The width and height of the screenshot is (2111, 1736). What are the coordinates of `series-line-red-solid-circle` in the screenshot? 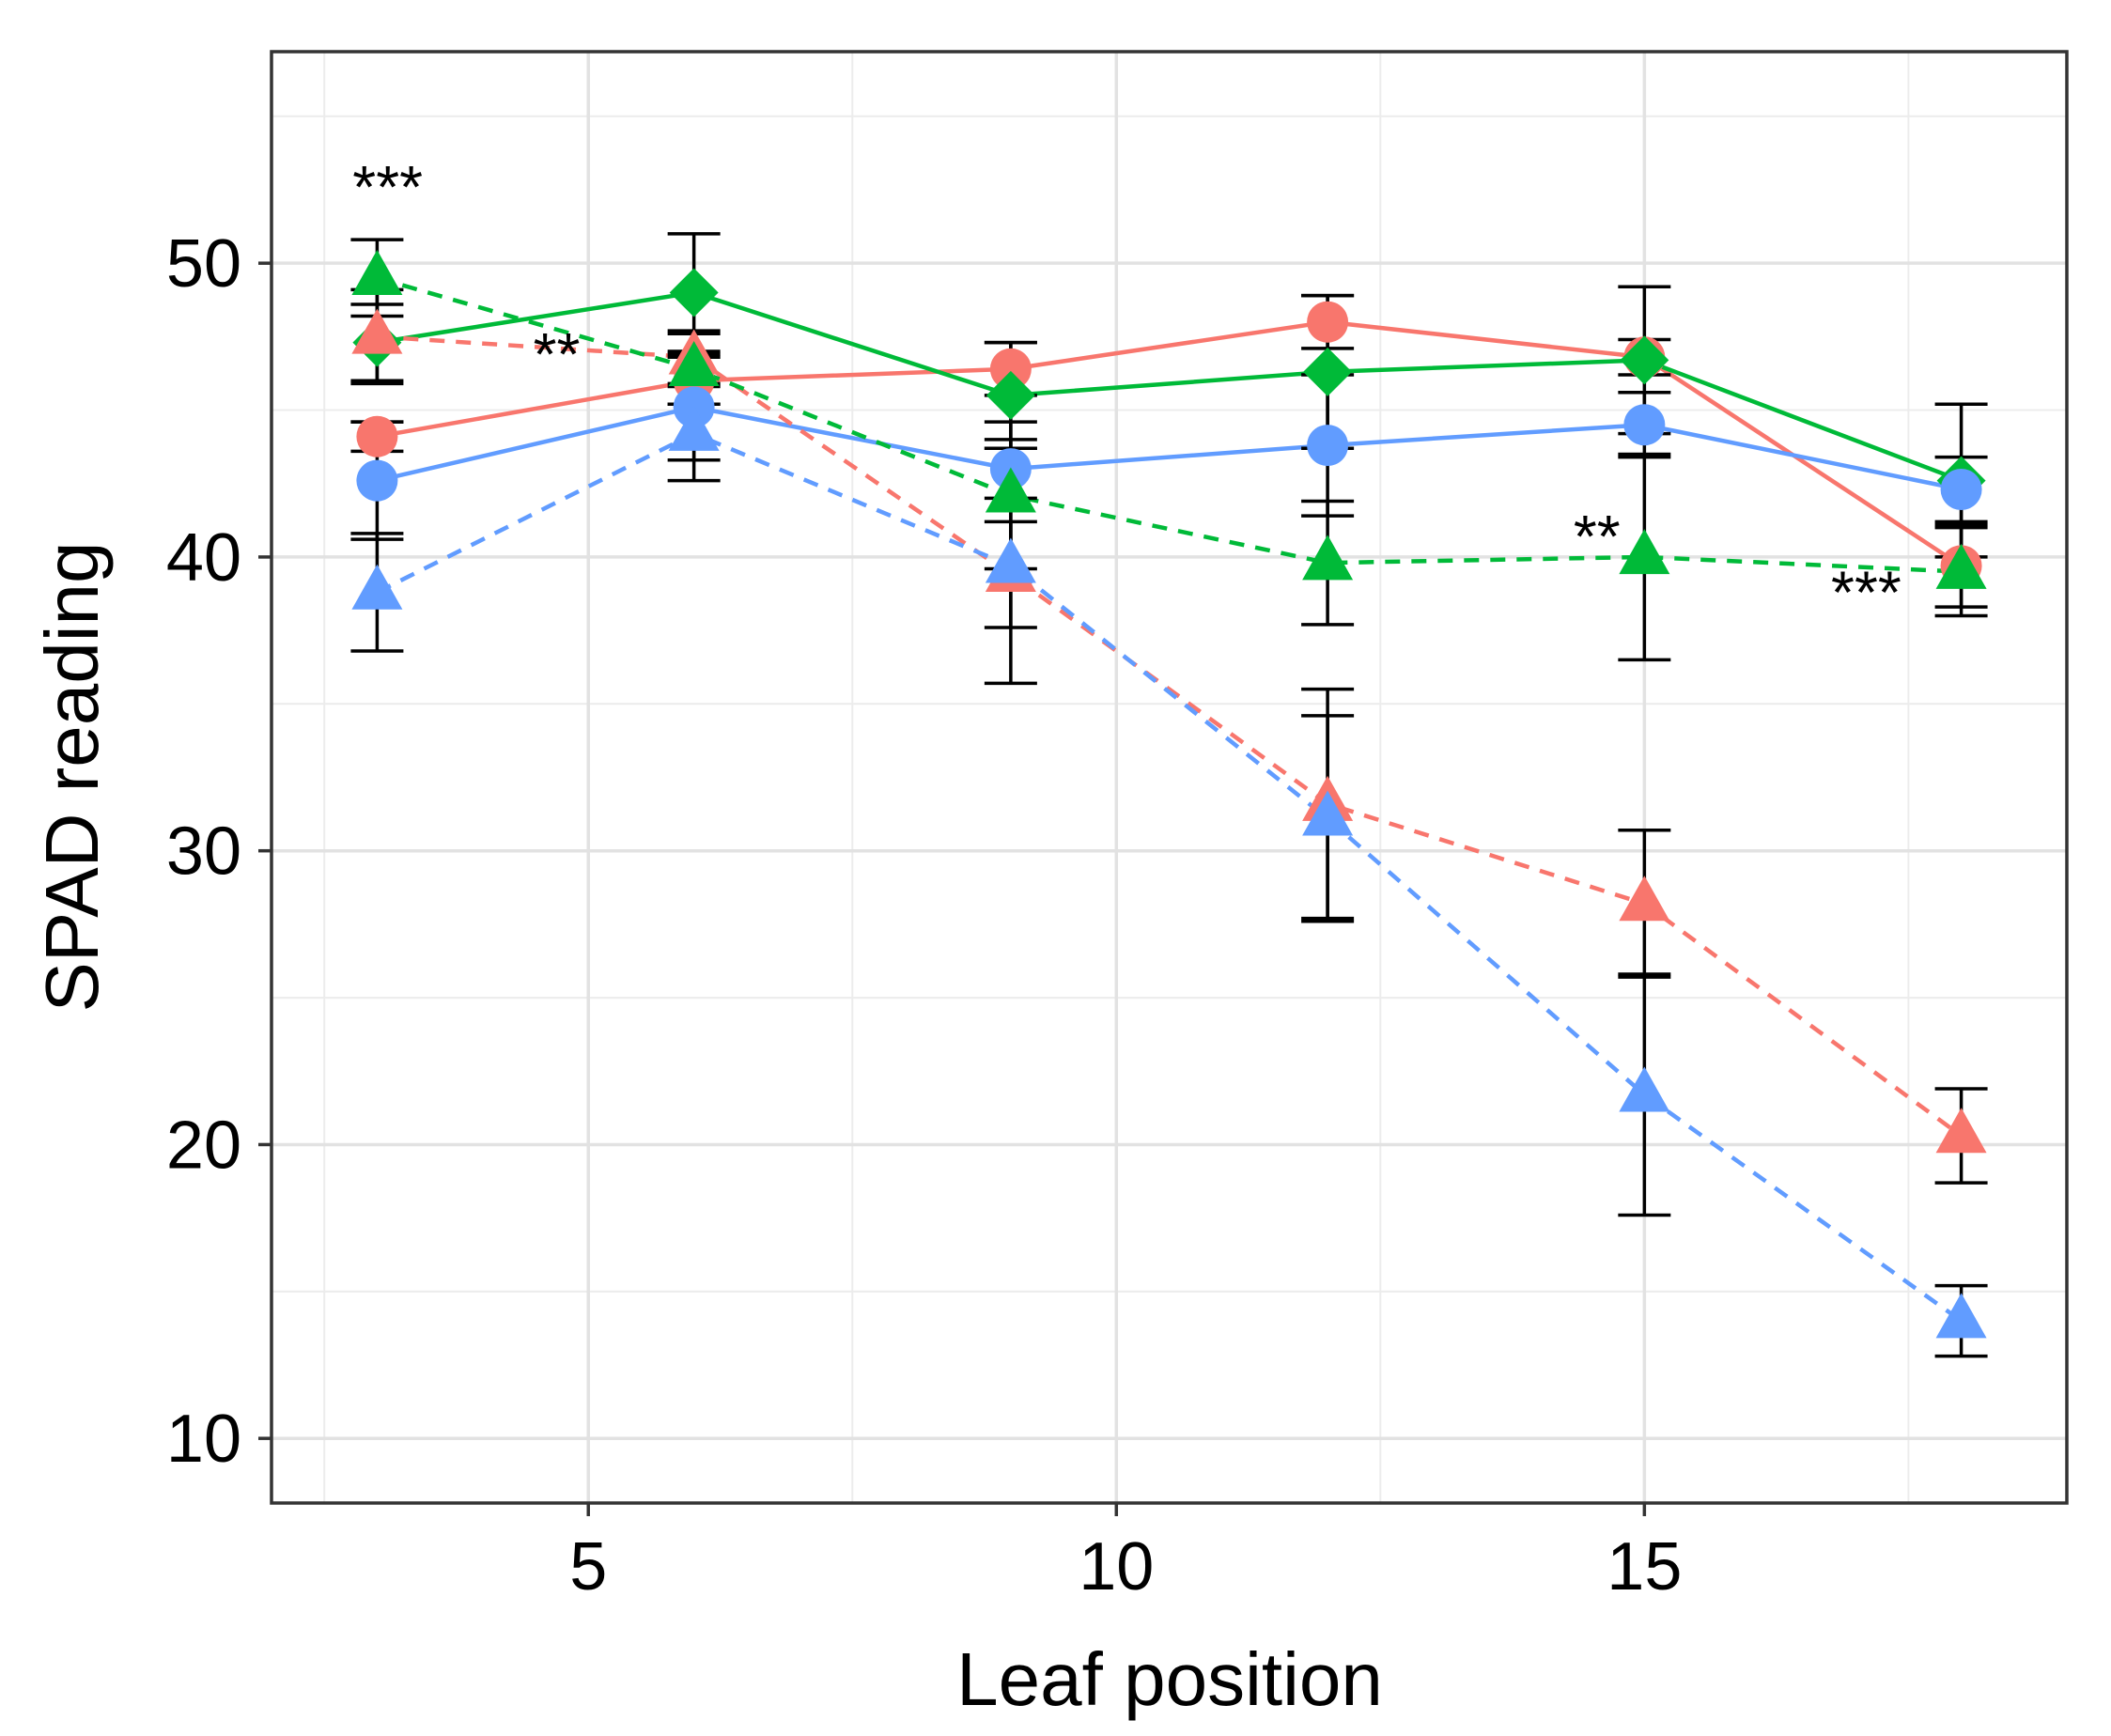 It's located at (1170, 443).